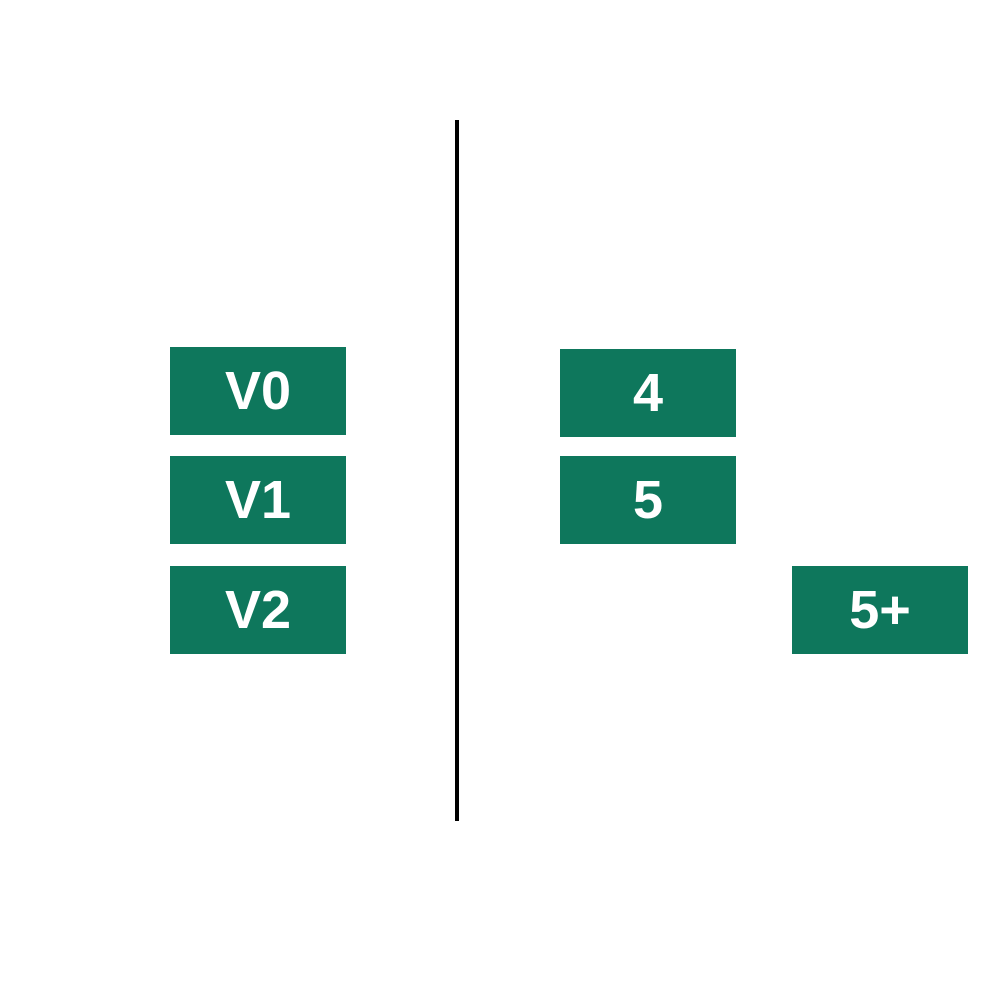 This screenshot has height=1000, width=1000. Describe the element at coordinates (258, 391) in the screenshot. I see `tile-v0: V0` at that location.